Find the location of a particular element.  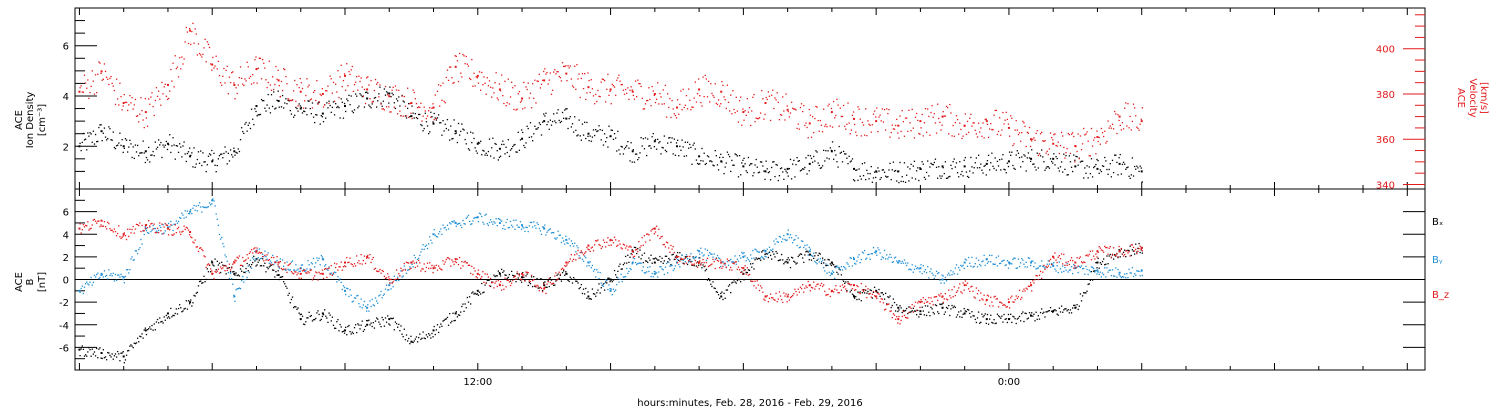

bz-point is located at coordinates (190, 231).